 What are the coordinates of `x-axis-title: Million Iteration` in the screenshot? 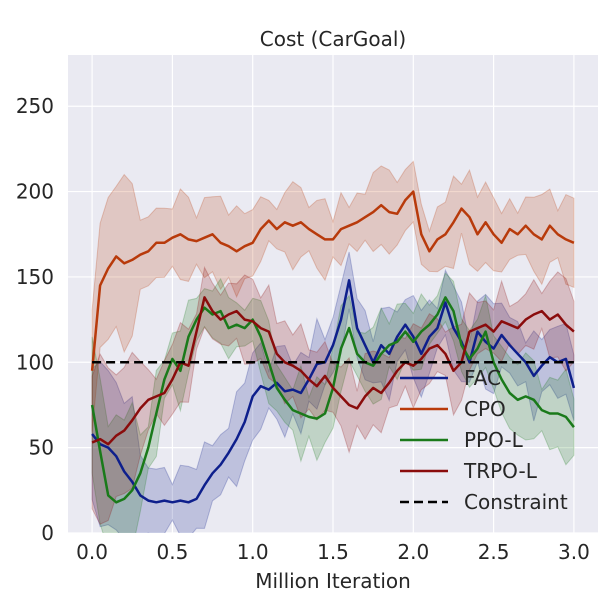 It's located at (333, 581).